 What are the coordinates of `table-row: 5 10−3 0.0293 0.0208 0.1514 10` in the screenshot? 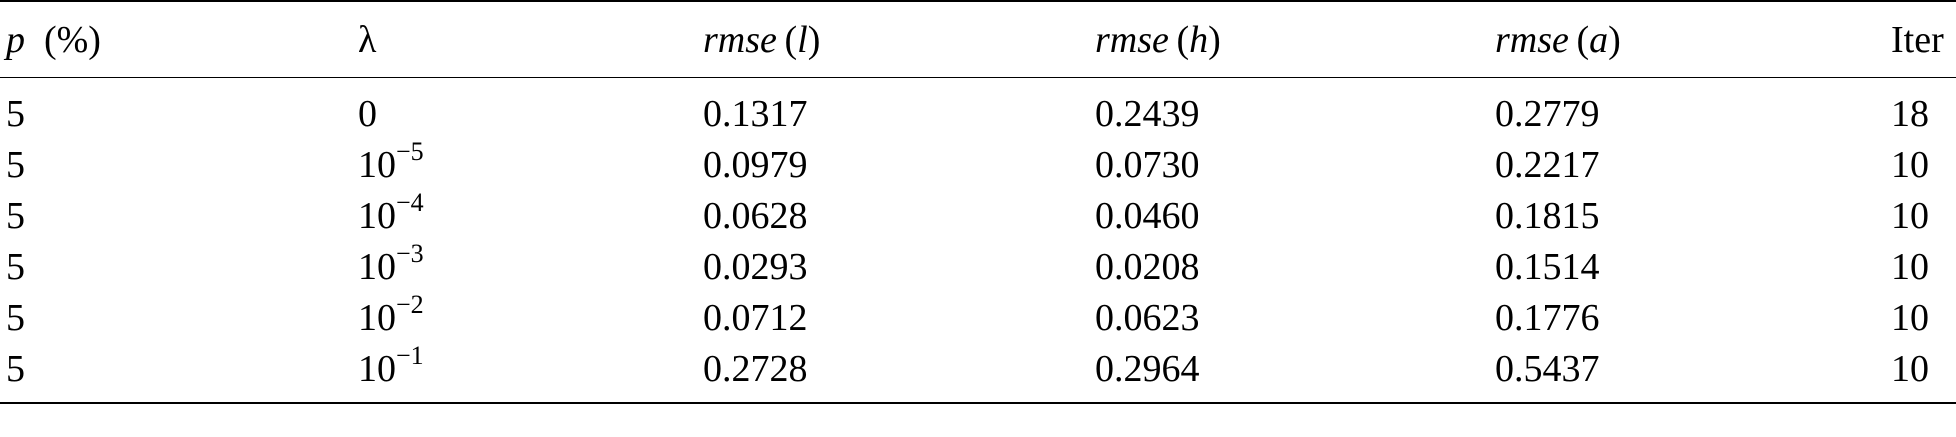 It's located at (978, 265).